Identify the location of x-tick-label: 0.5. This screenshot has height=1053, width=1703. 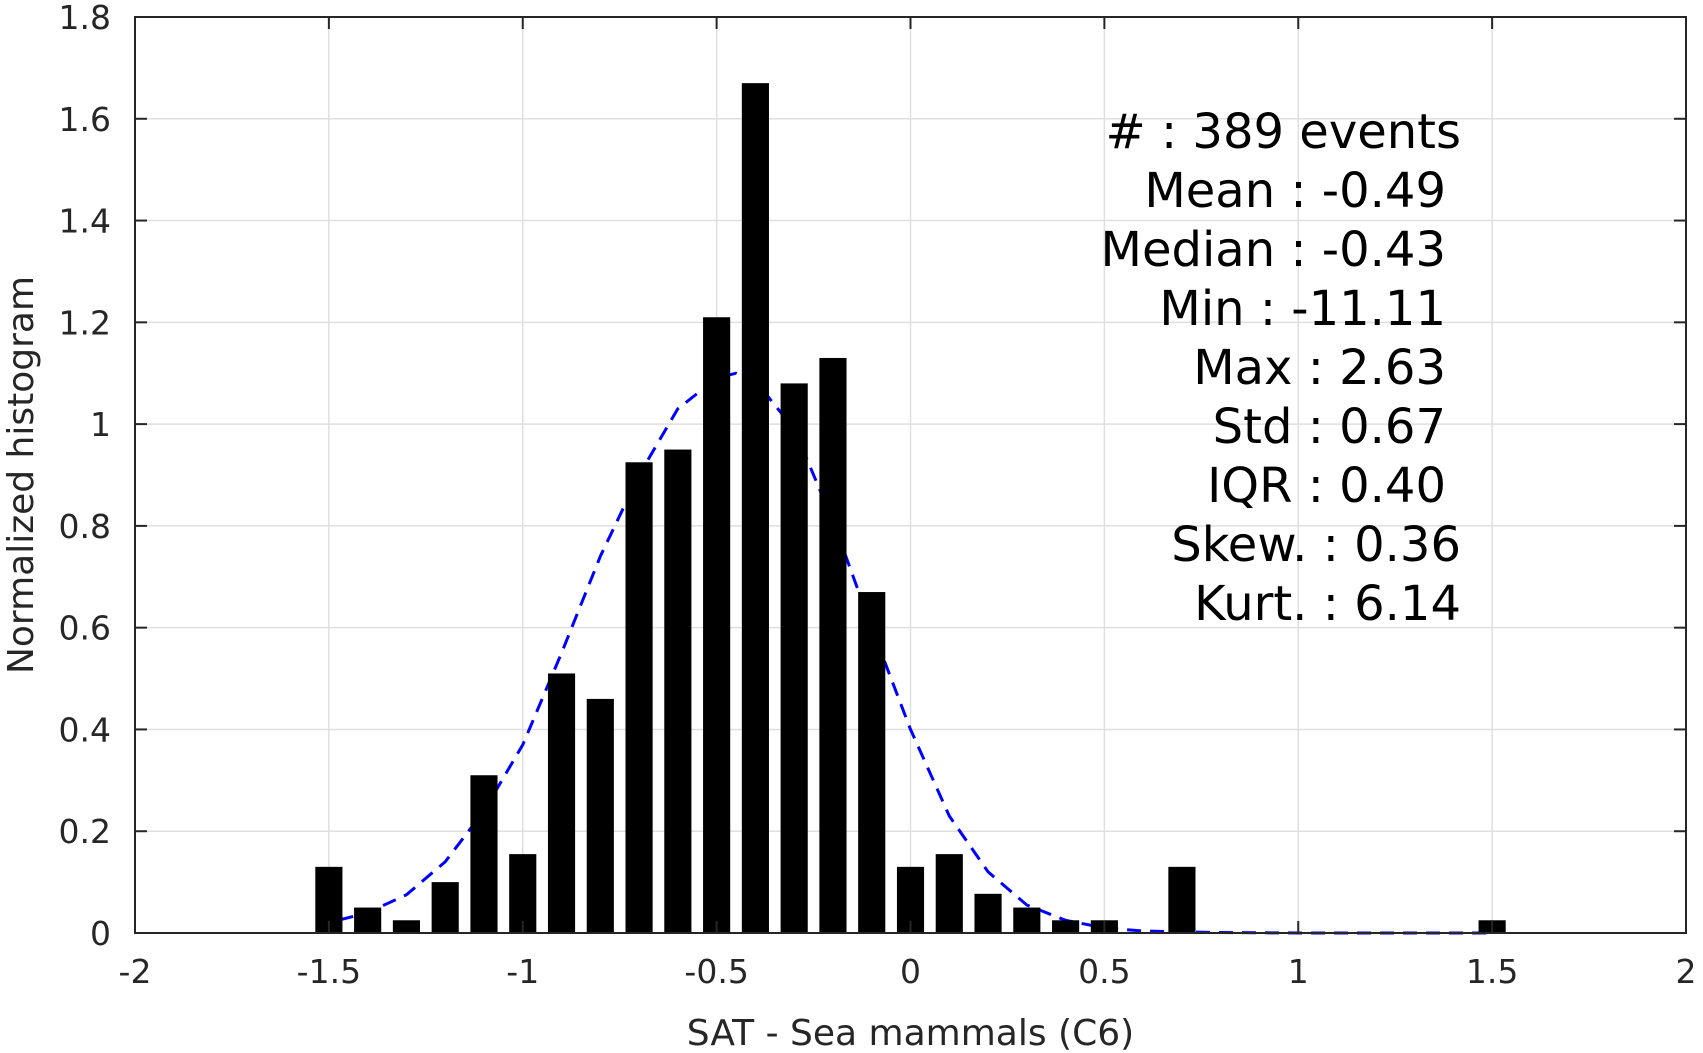
(1104, 971).